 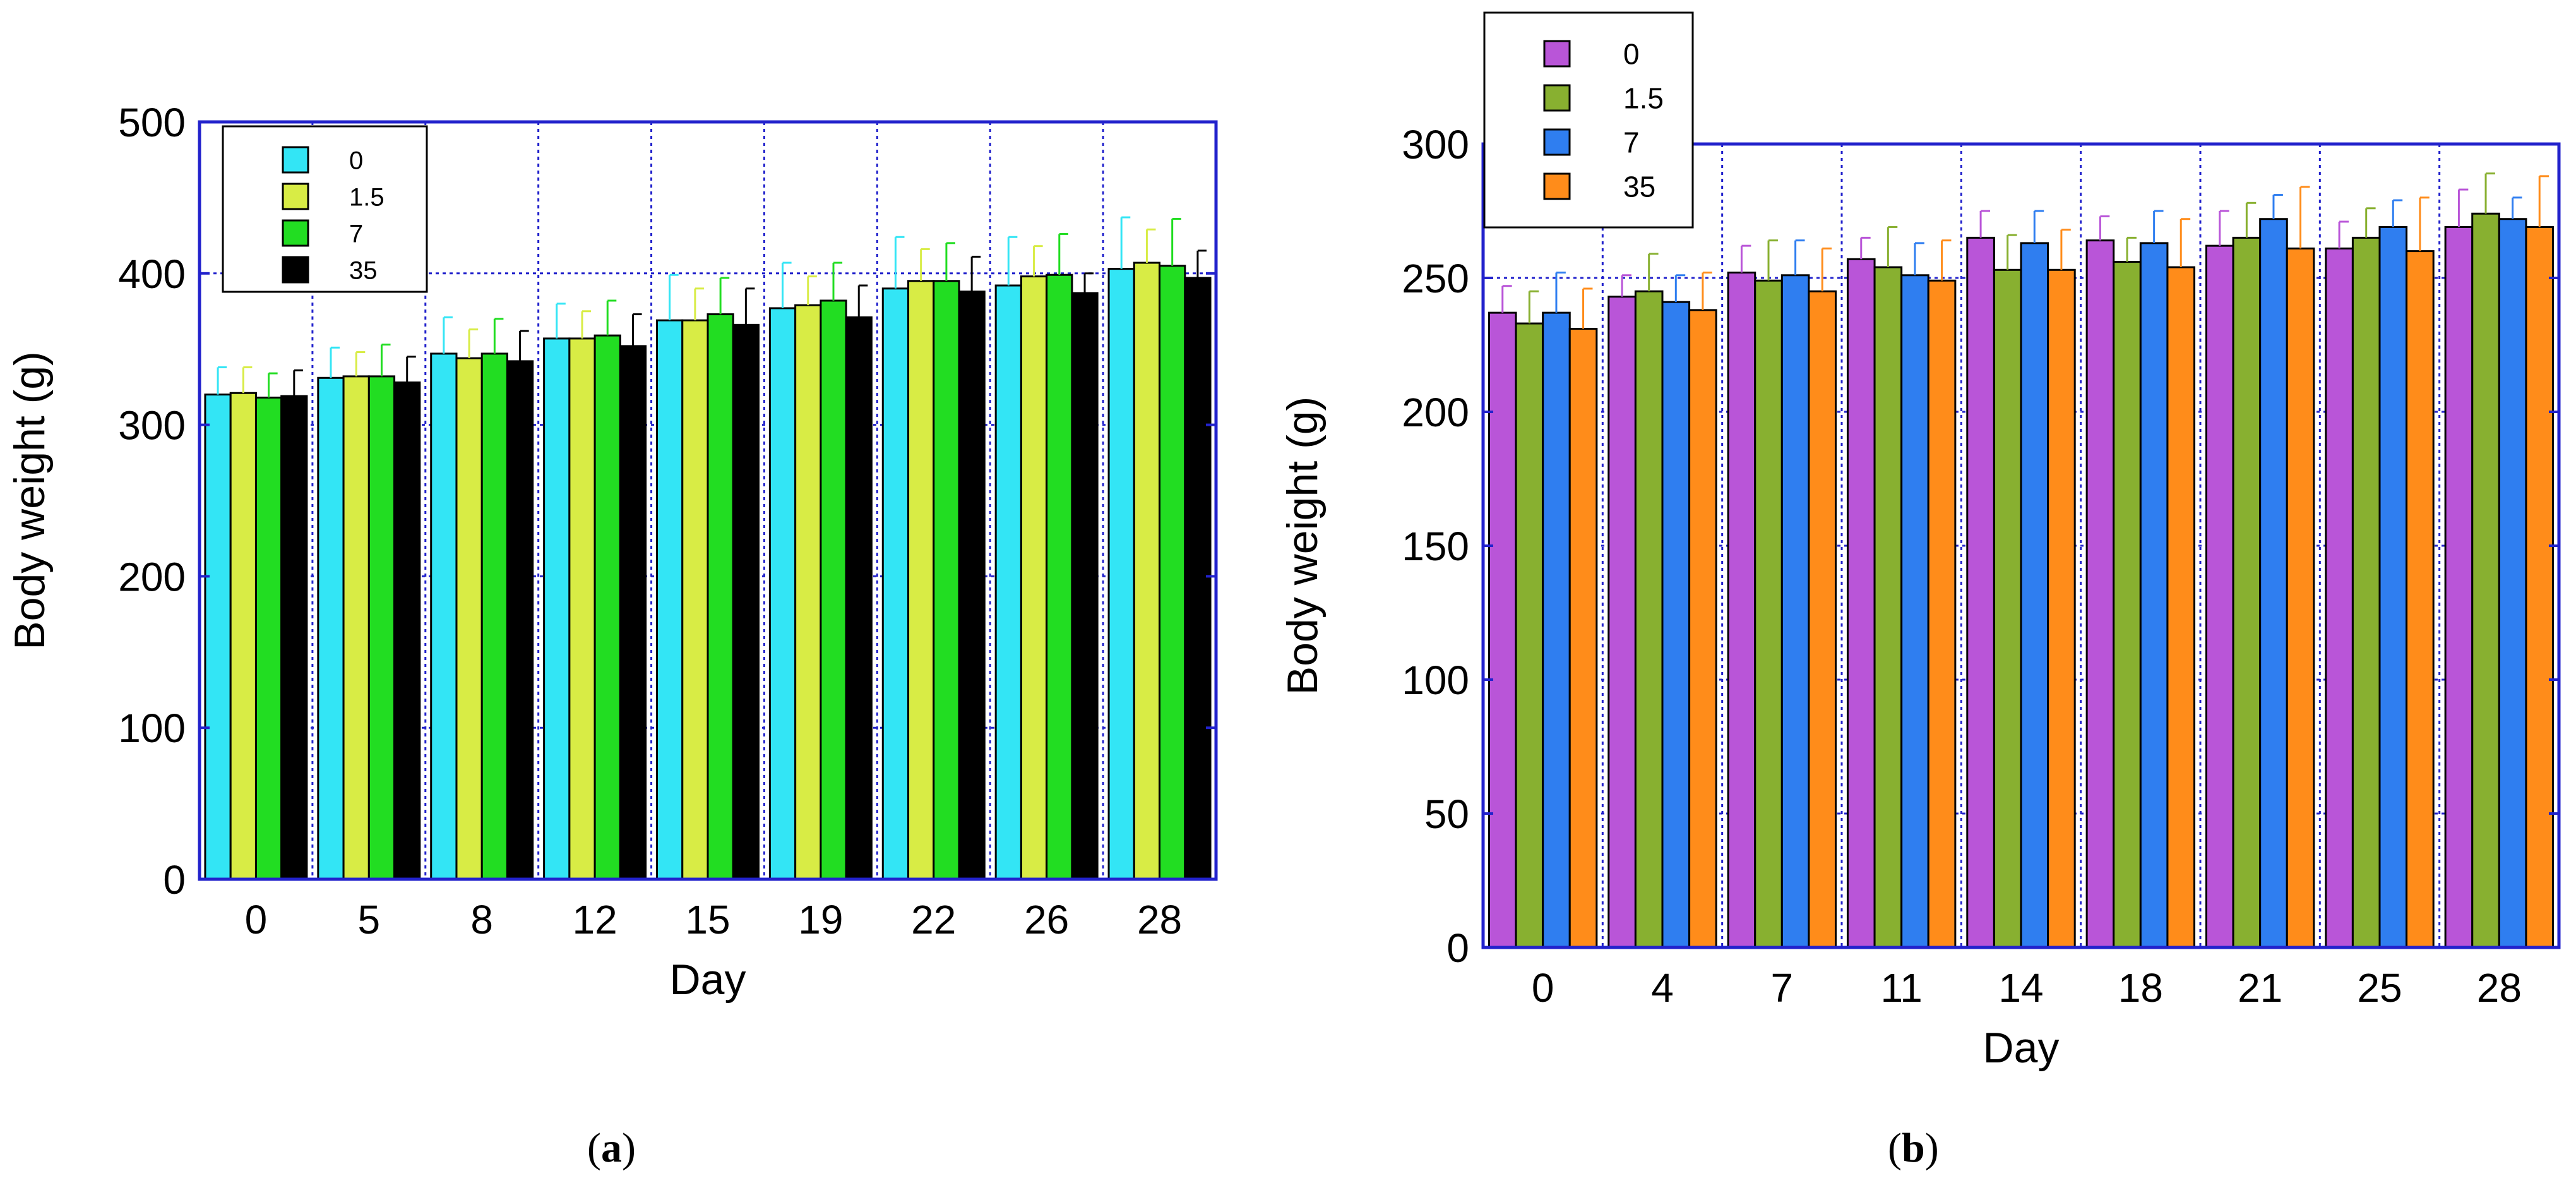 I want to click on panel-a-legend-label-1_5: 1.5, so click(x=367, y=197).